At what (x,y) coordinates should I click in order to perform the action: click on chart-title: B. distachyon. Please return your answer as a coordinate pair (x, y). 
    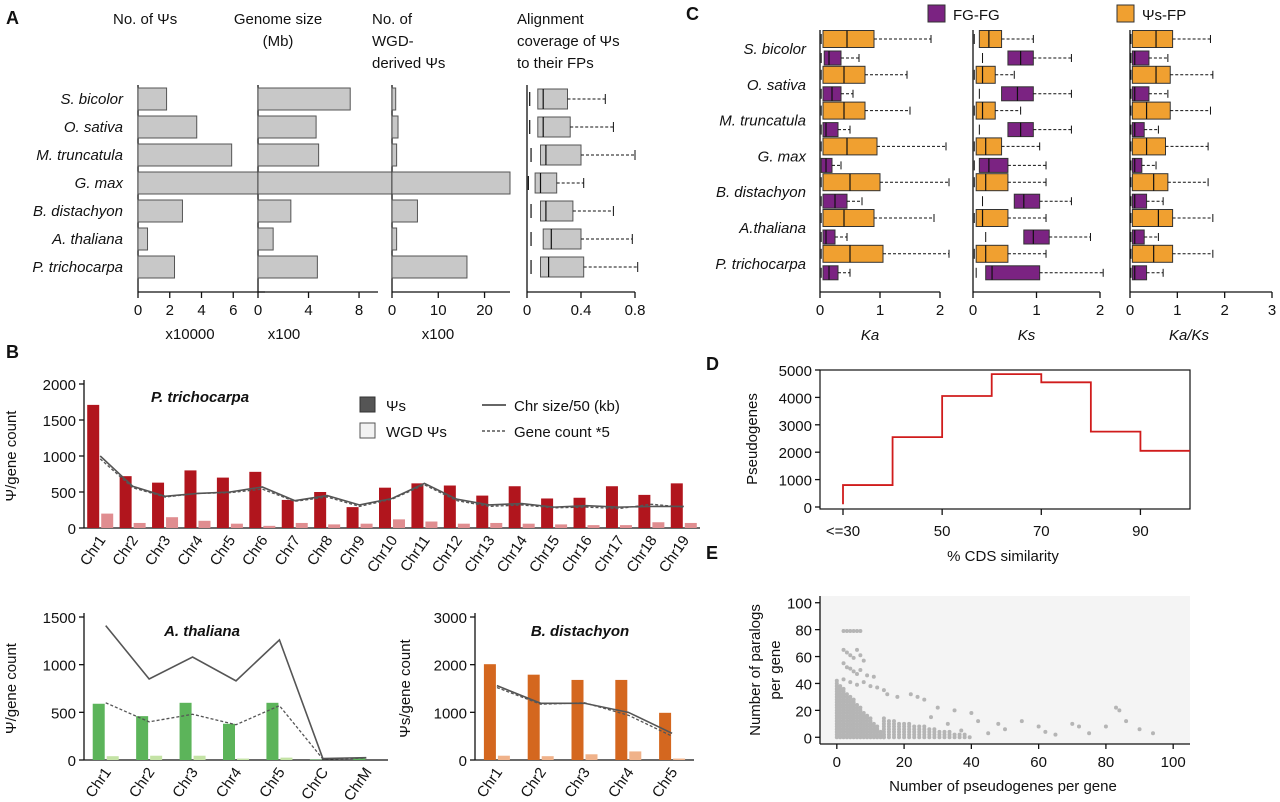
    Looking at the image, I should click on (580, 631).